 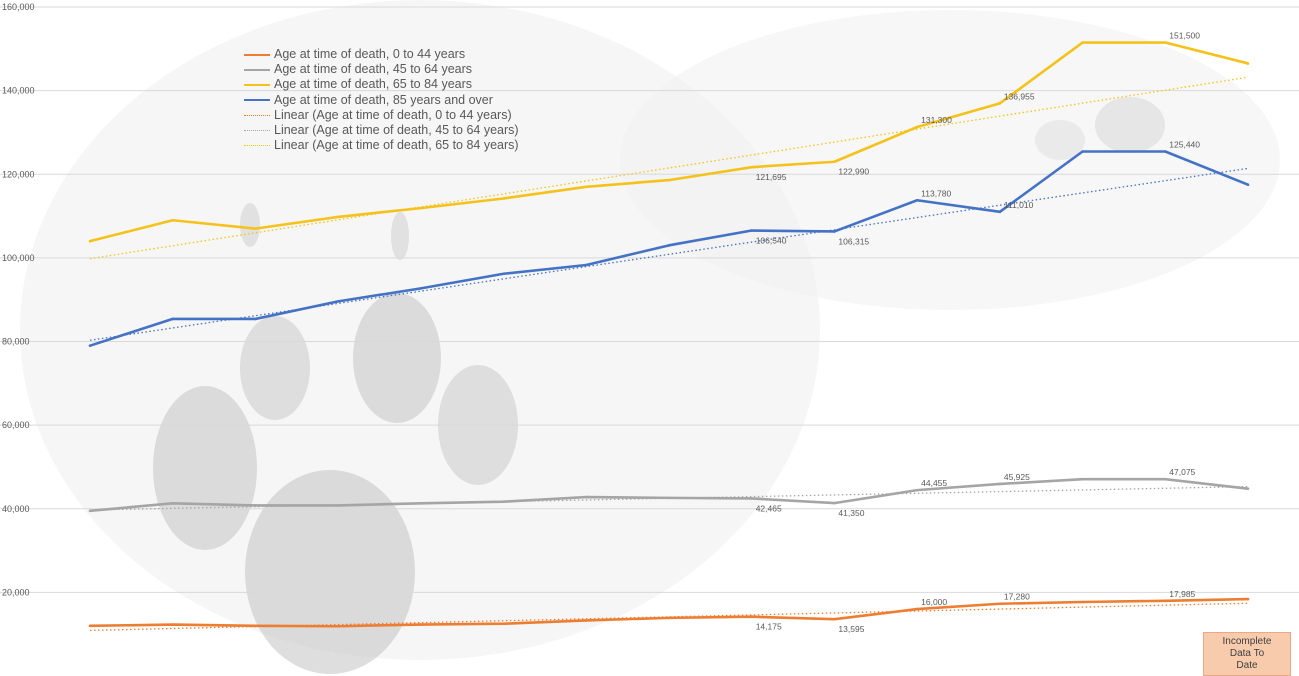 What do you see at coordinates (853, 241) in the screenshot?
I see `data-label: 106,315` at bounding box center [853, 241].